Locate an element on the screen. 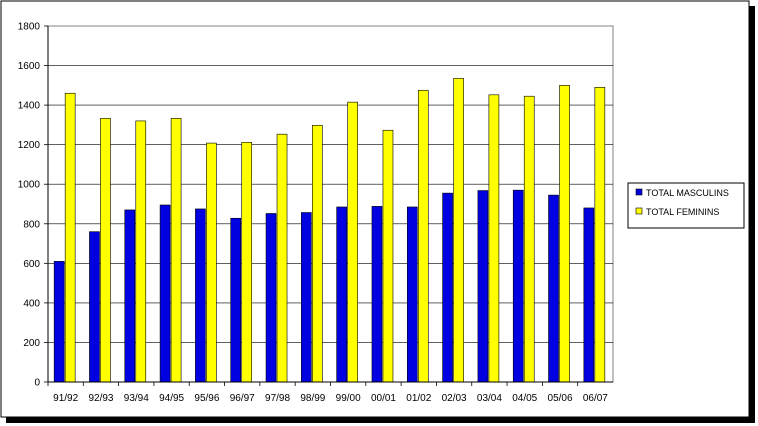 The width and height of the screenshot is (758, 426). legend-box is located at coordinates (686, 205).